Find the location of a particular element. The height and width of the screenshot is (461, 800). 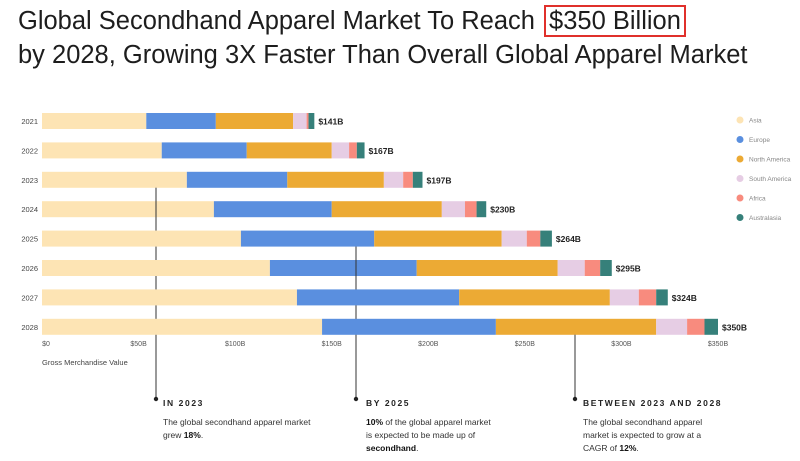

annotation-bold: 18% is located at coordinates (192, 435).